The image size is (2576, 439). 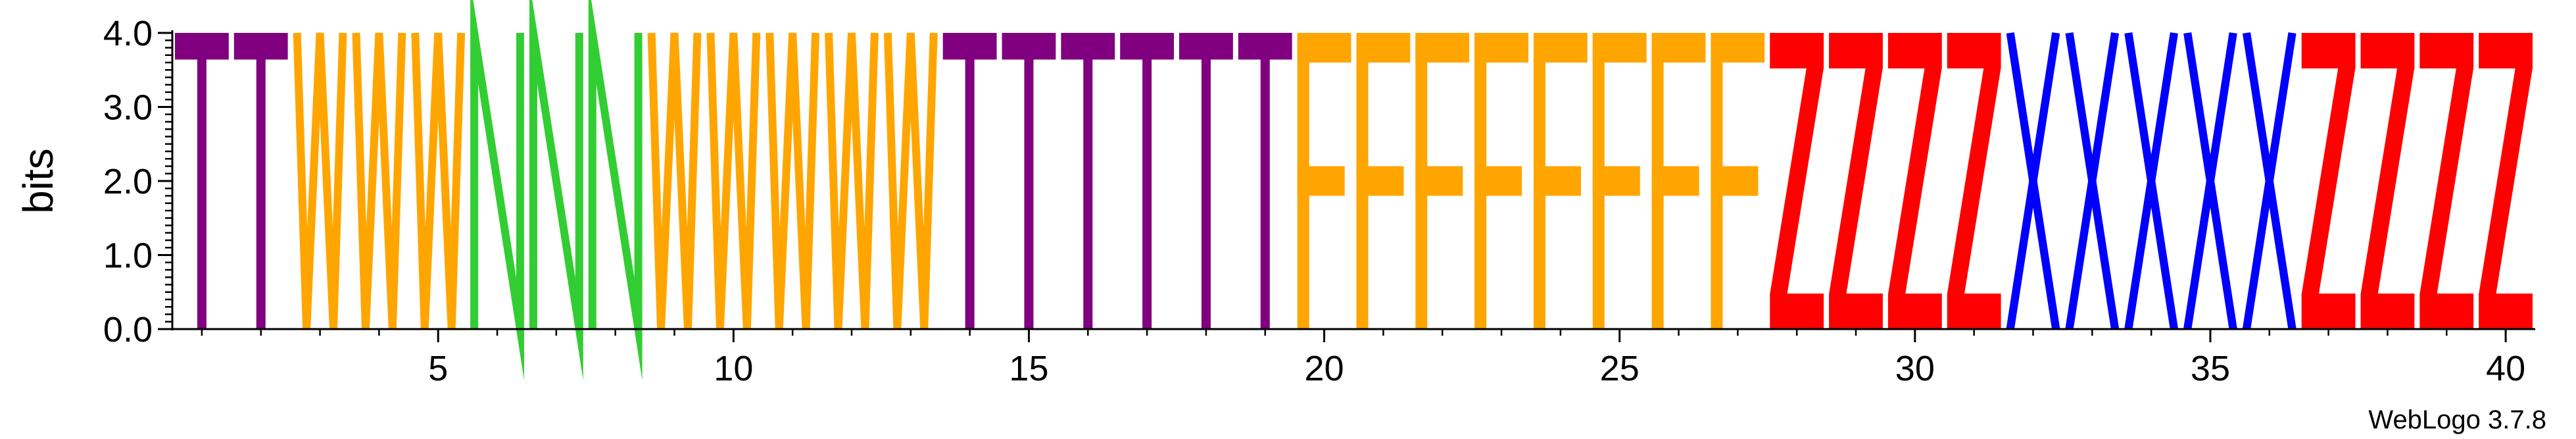 I want to click on x-tick-label-5: 5, so click(x=438, y=368).